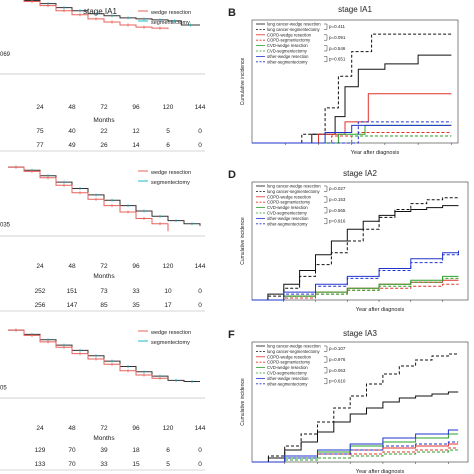 The width and height of the screenshot is (474, 474). Describe the element at coordinates (168, 305) in the screenshot. I see `risk-table-cell: 17` at that location.